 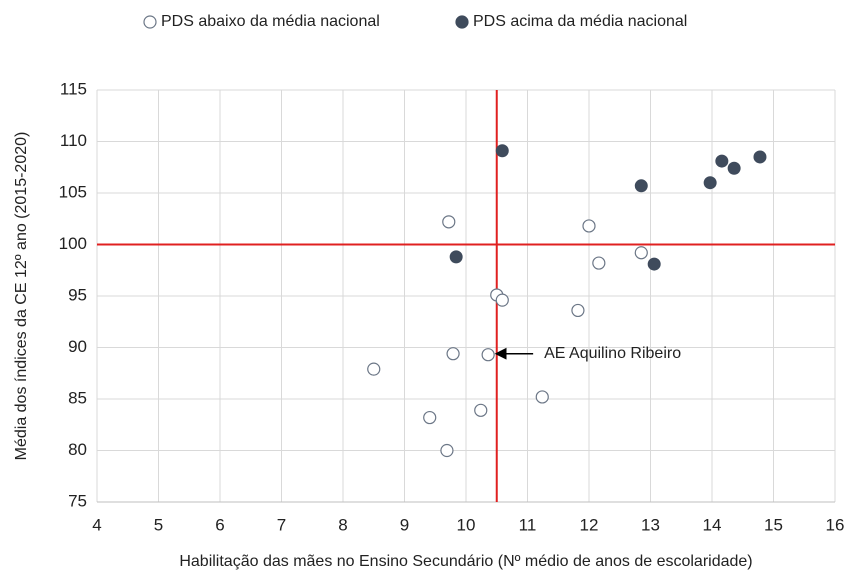 What do you see at coordinates (589, 524) in the screenshot?
I see `x-tick-label: 12` at bounding box center [589, 524].